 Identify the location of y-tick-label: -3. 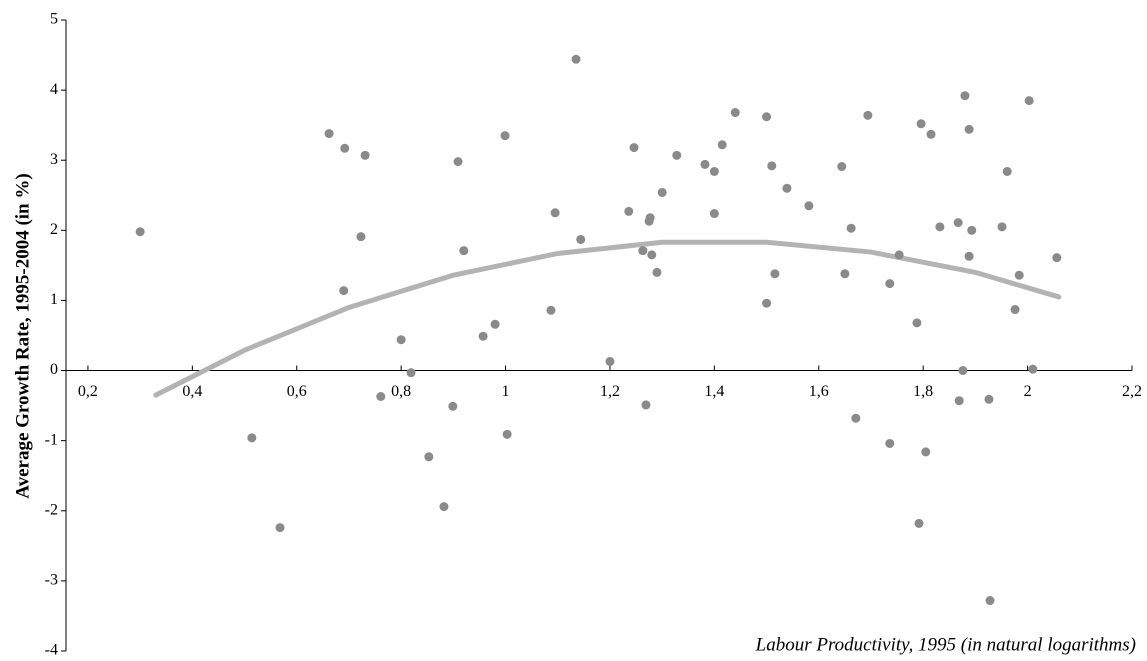
(51, 580).